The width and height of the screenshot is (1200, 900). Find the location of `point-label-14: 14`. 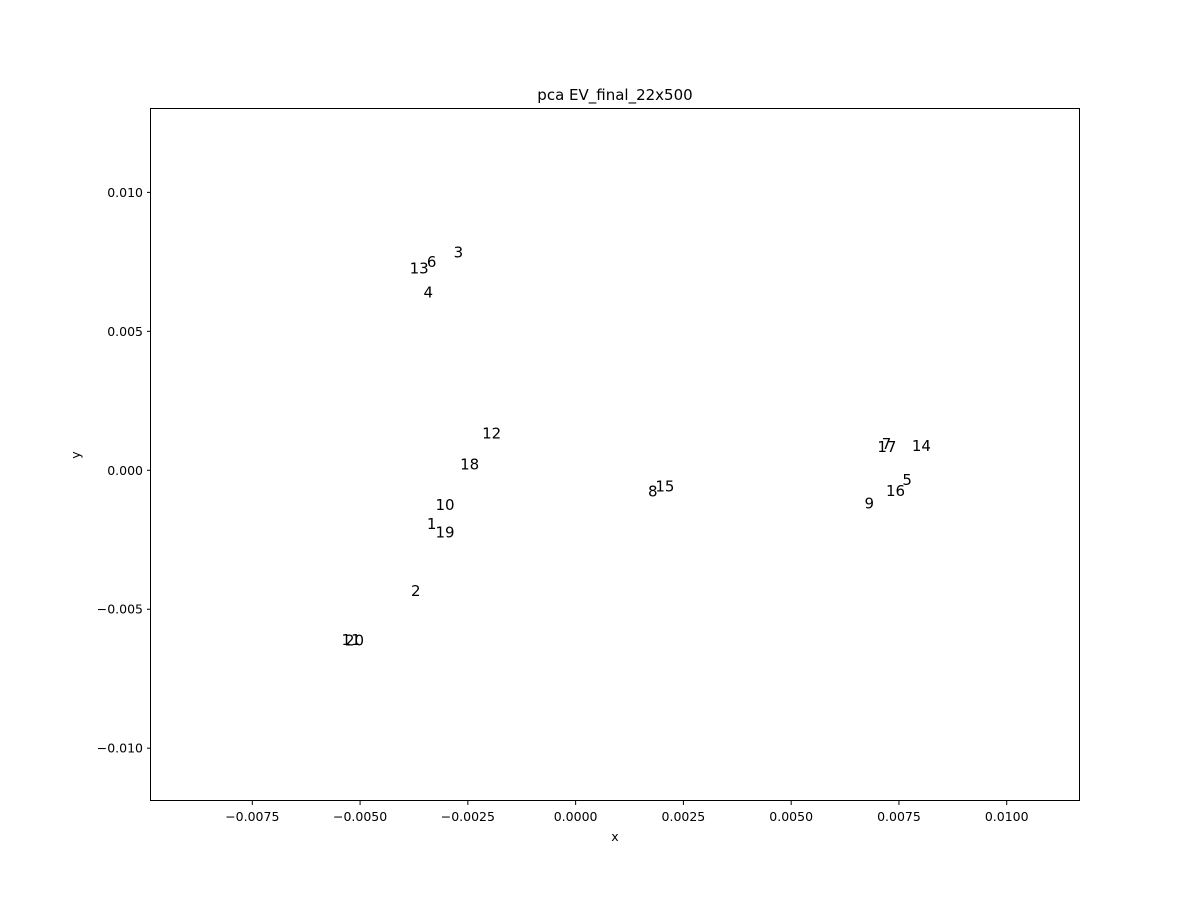

point-label-14: 14 is located at coordinates (921, 446).